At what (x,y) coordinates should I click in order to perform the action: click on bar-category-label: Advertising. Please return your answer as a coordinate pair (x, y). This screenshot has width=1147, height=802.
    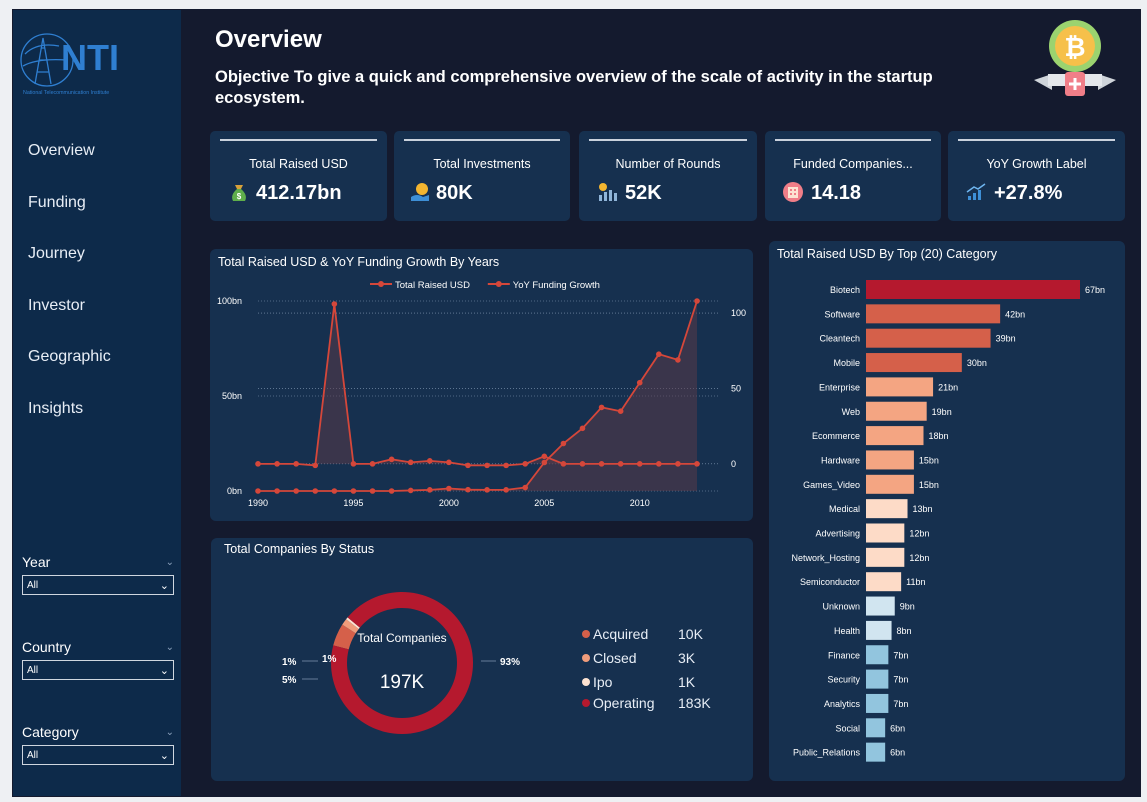
    Looking at the image, I should click on (837, 534).